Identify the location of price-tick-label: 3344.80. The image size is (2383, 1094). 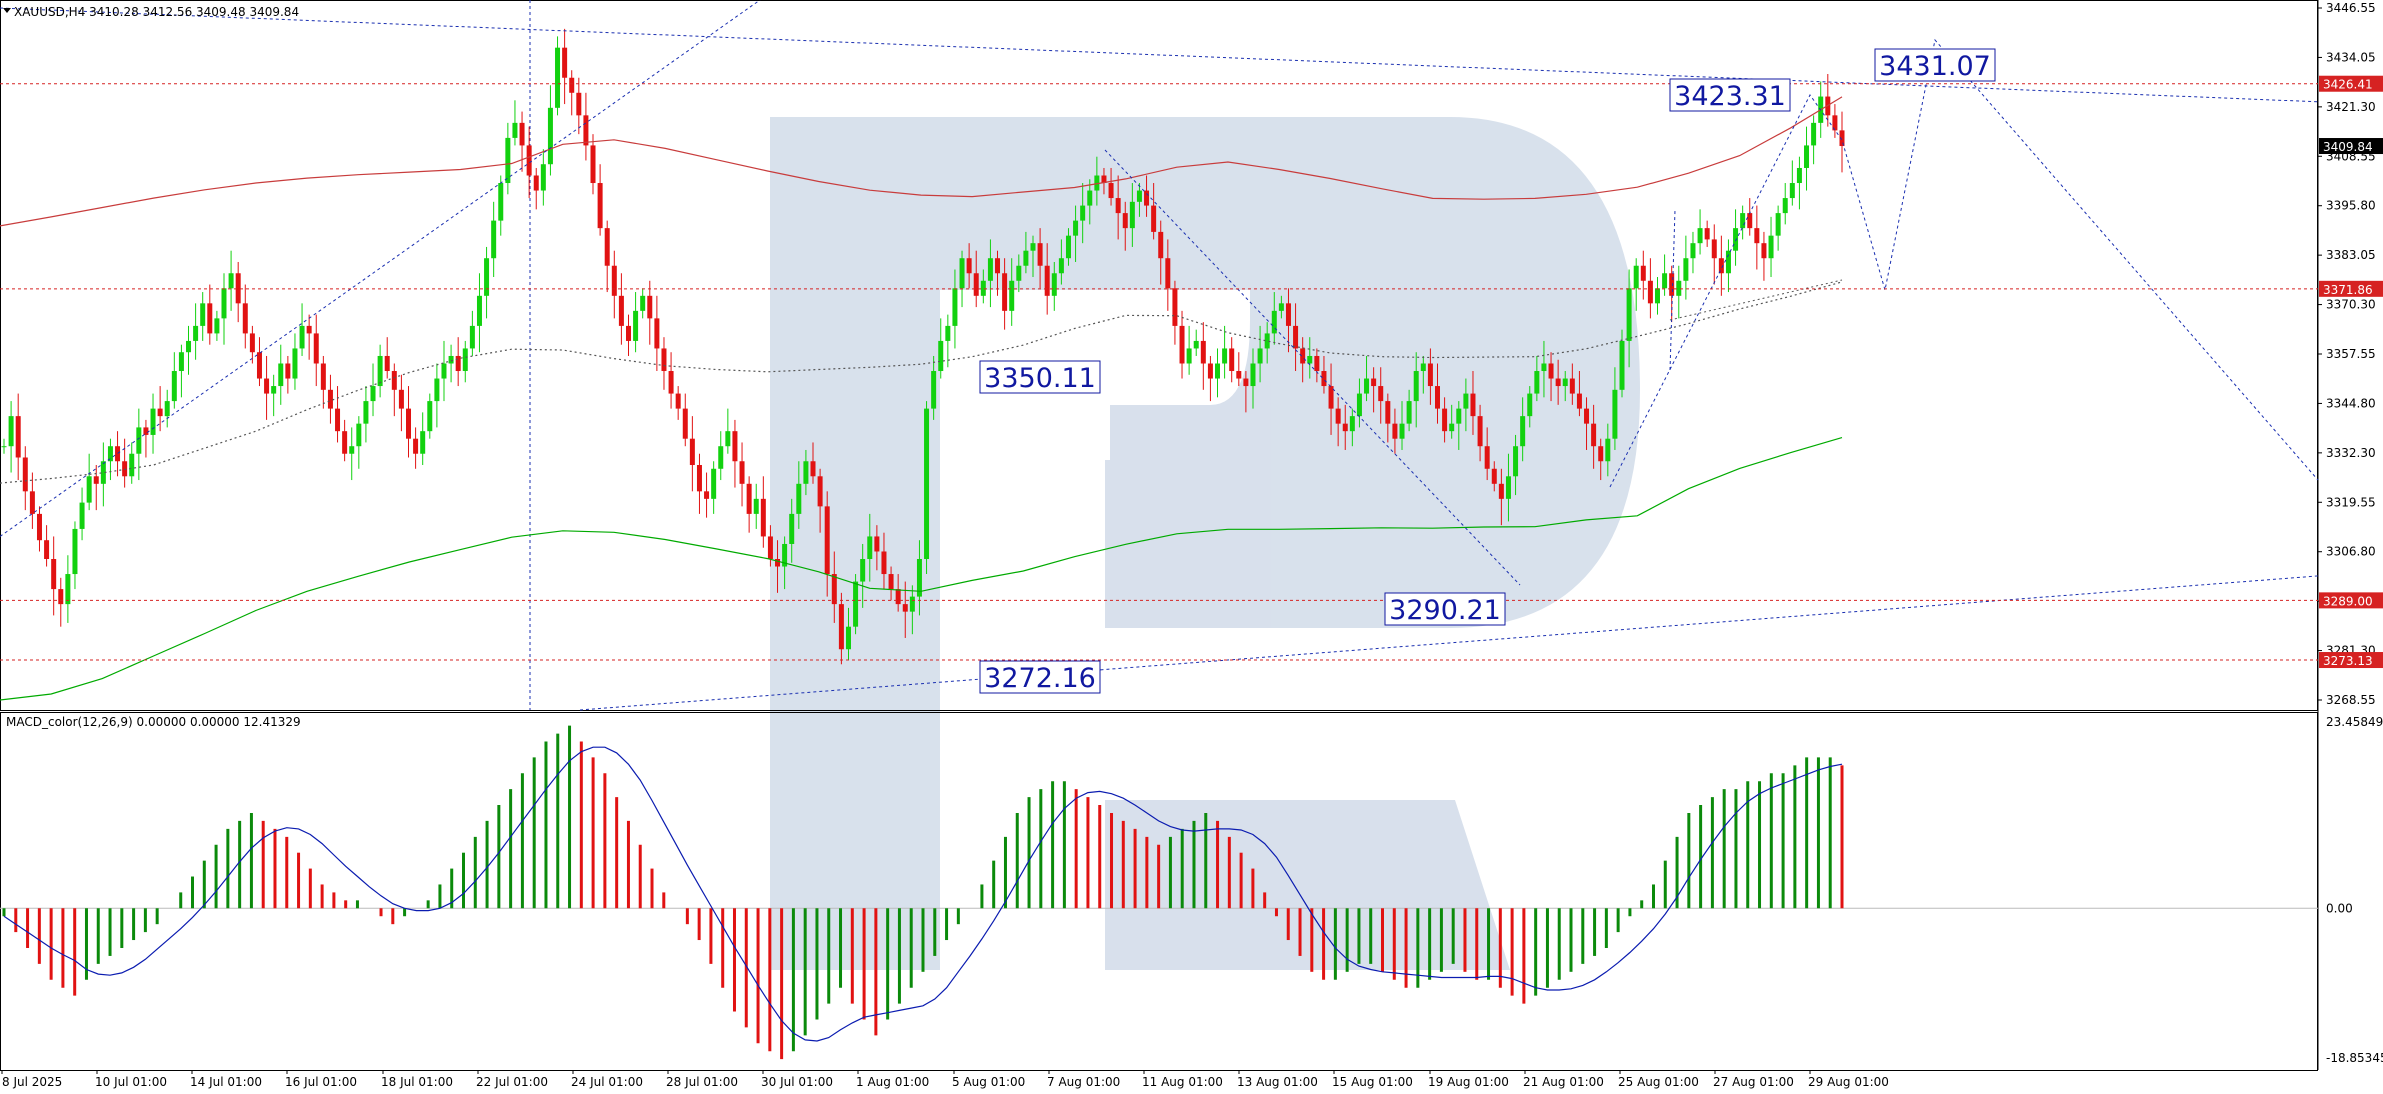
(2351, 403).